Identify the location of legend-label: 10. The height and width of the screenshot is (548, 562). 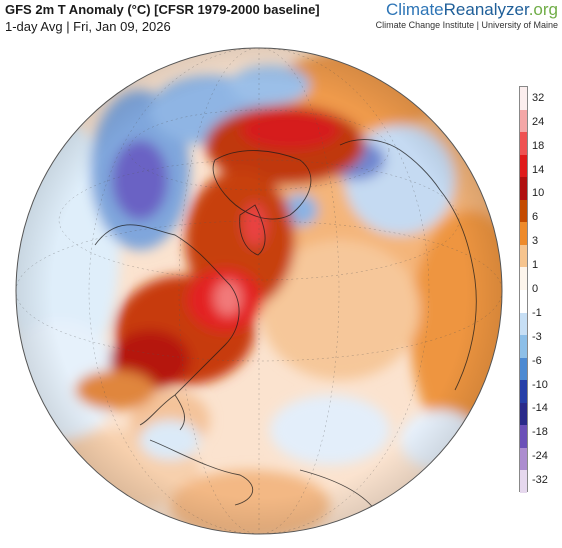
(538, 193).